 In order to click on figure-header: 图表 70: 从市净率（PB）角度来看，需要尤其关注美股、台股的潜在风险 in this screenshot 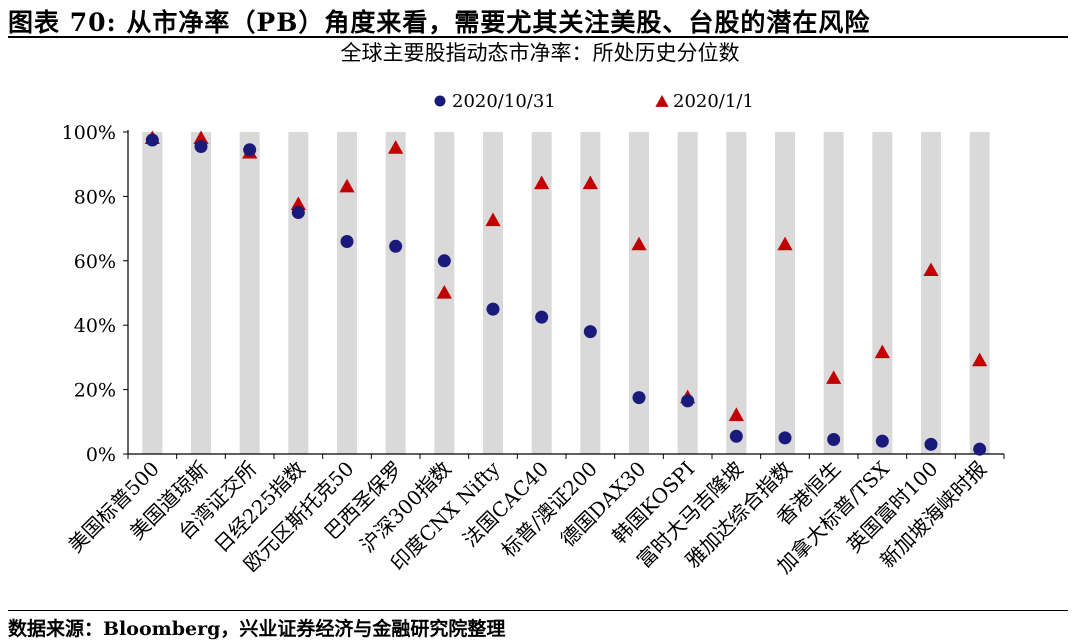, I will do `click(540, 19)`.